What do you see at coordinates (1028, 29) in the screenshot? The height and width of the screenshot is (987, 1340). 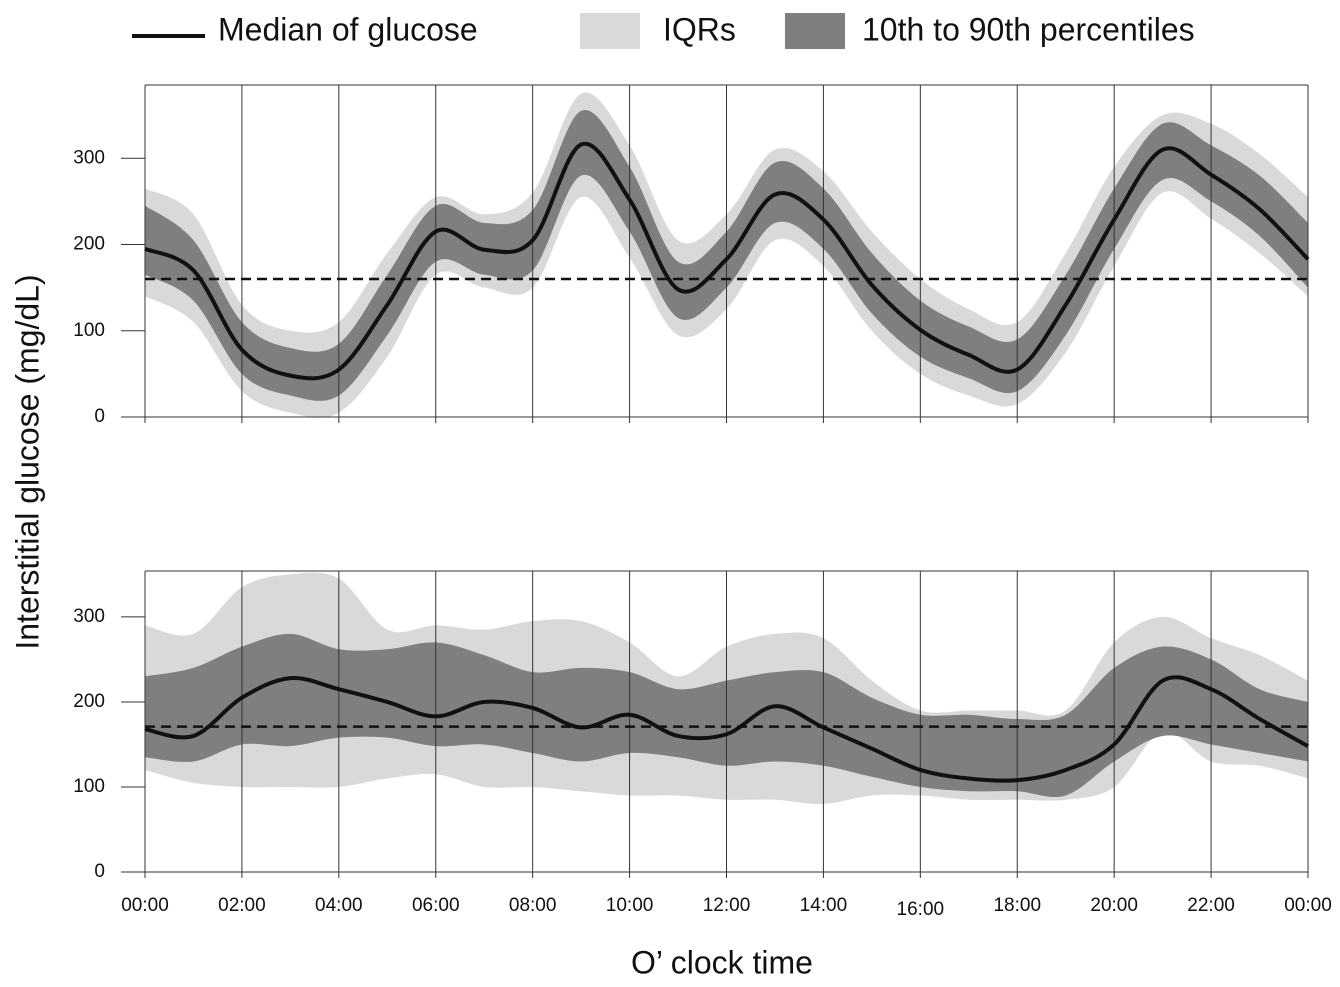 I see `legend-label: 10th to 90th percentiles` at bounding box center [1028, 29].